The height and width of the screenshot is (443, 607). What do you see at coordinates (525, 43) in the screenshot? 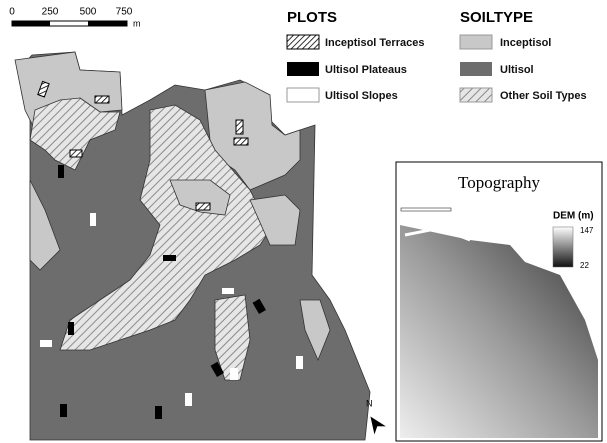
I see `legend-item: Inceptisol` at bounding box center [525, 43].